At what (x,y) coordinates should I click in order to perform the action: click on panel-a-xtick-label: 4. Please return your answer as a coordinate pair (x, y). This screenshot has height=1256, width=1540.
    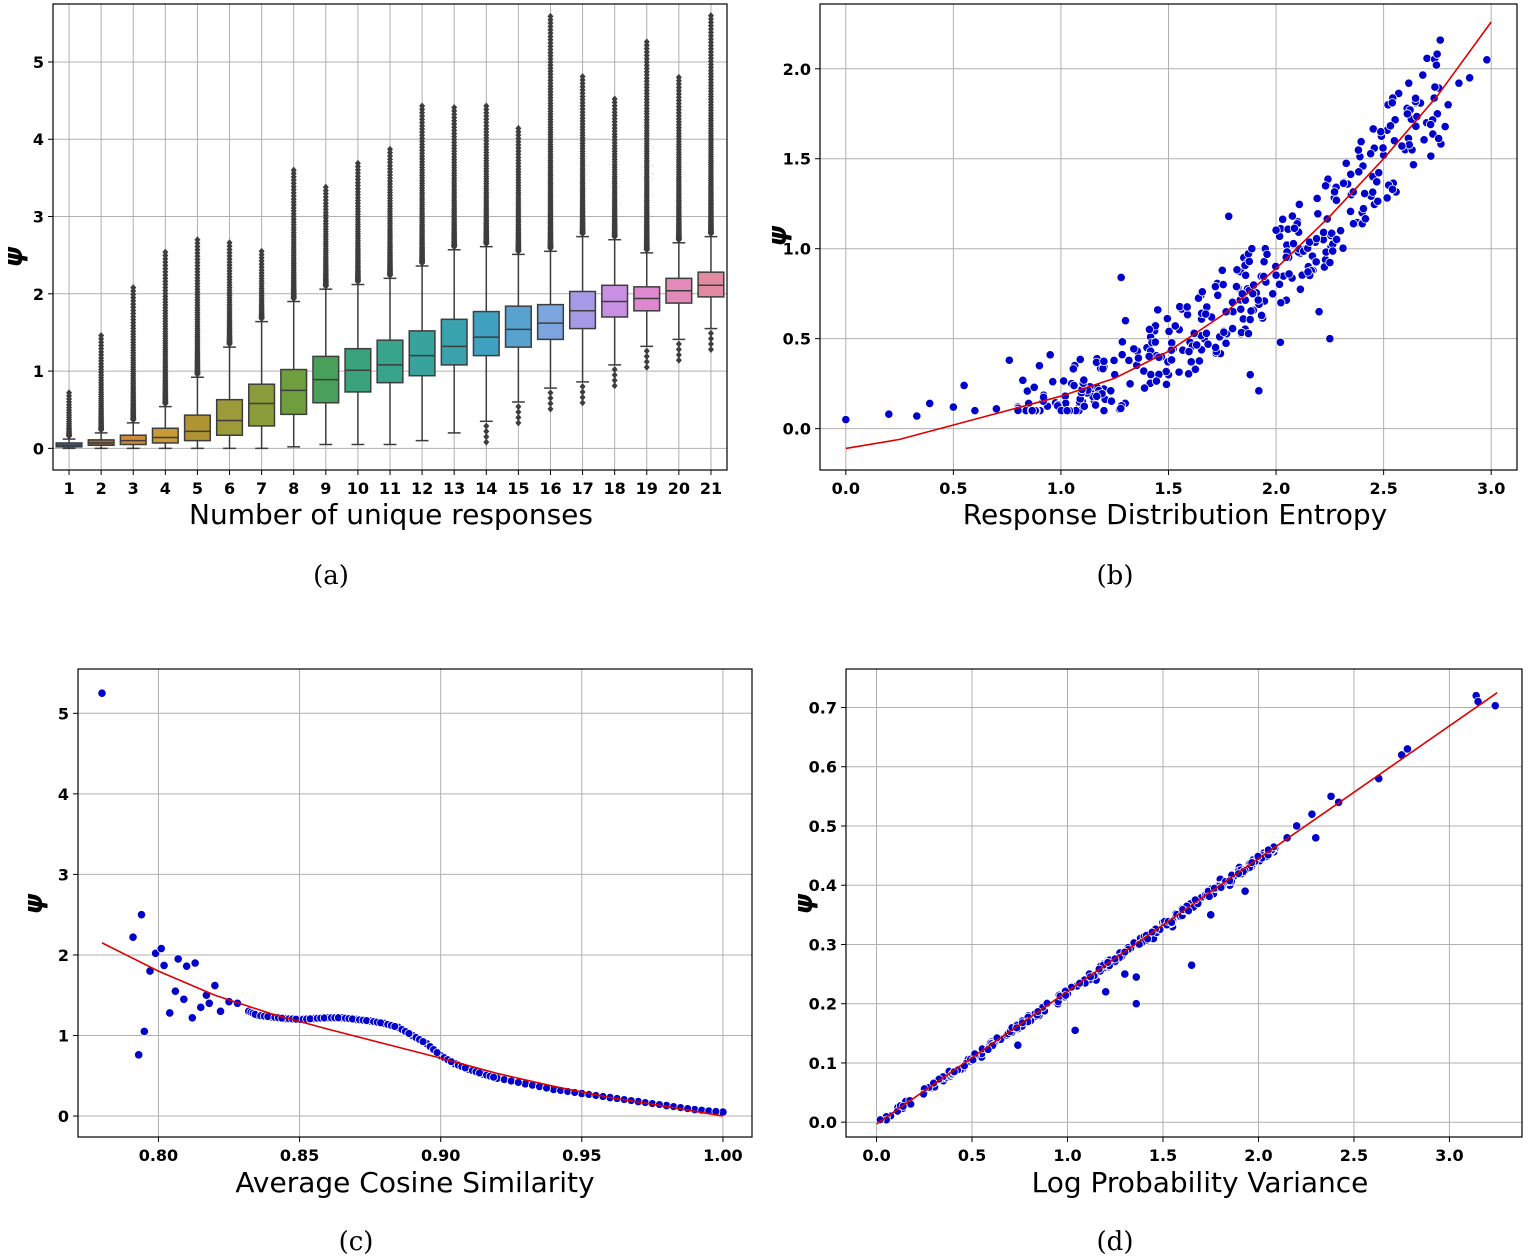
    Looking at the image, I should click on (165, 488).